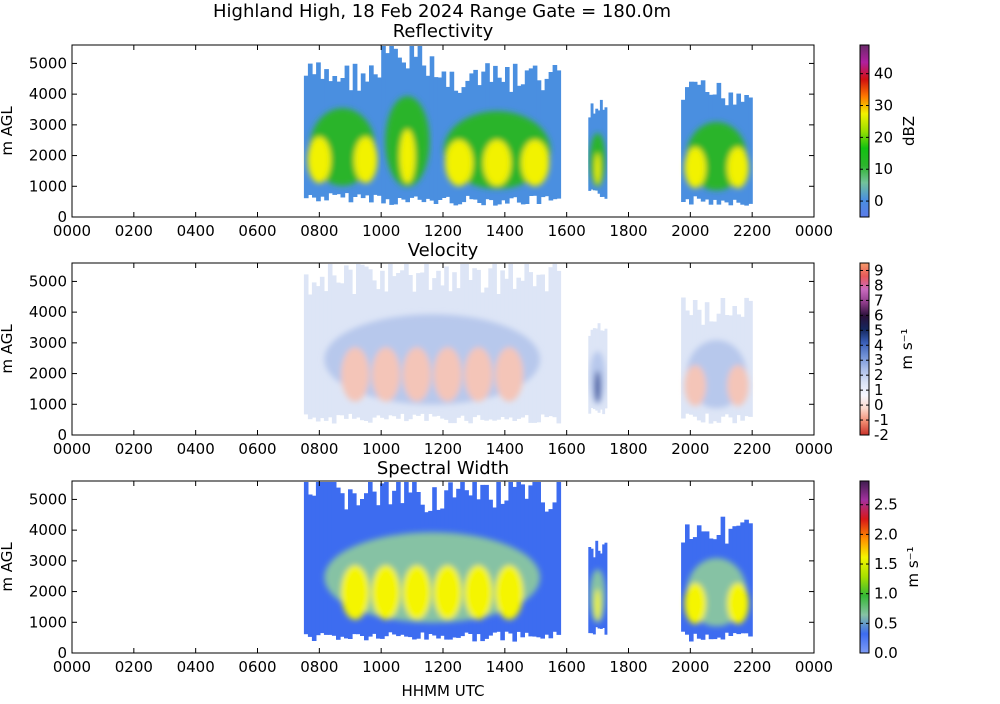  What do you see at coordinates (497, 134) in the screenshot?
I see `reflectivity-echo-column` at bounding box center [497, 134].